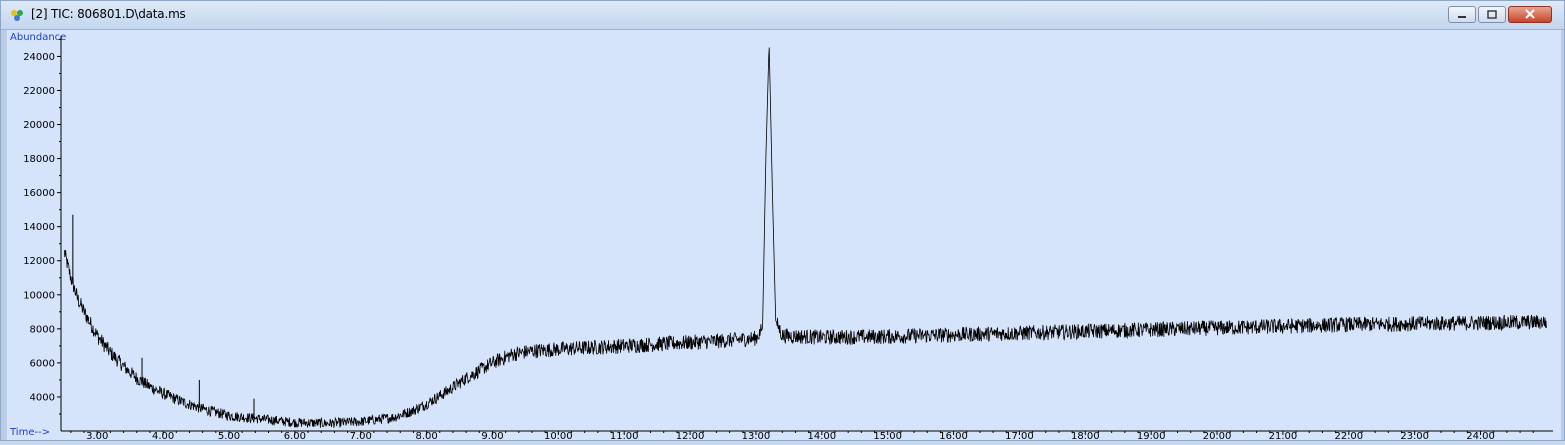 The width and height of the screenshot is (1565, 445). What do you see at coordinates (953, 435) in the screenshot?
I see `x-tick-label: 16.00` at bounding box center [953, 435].